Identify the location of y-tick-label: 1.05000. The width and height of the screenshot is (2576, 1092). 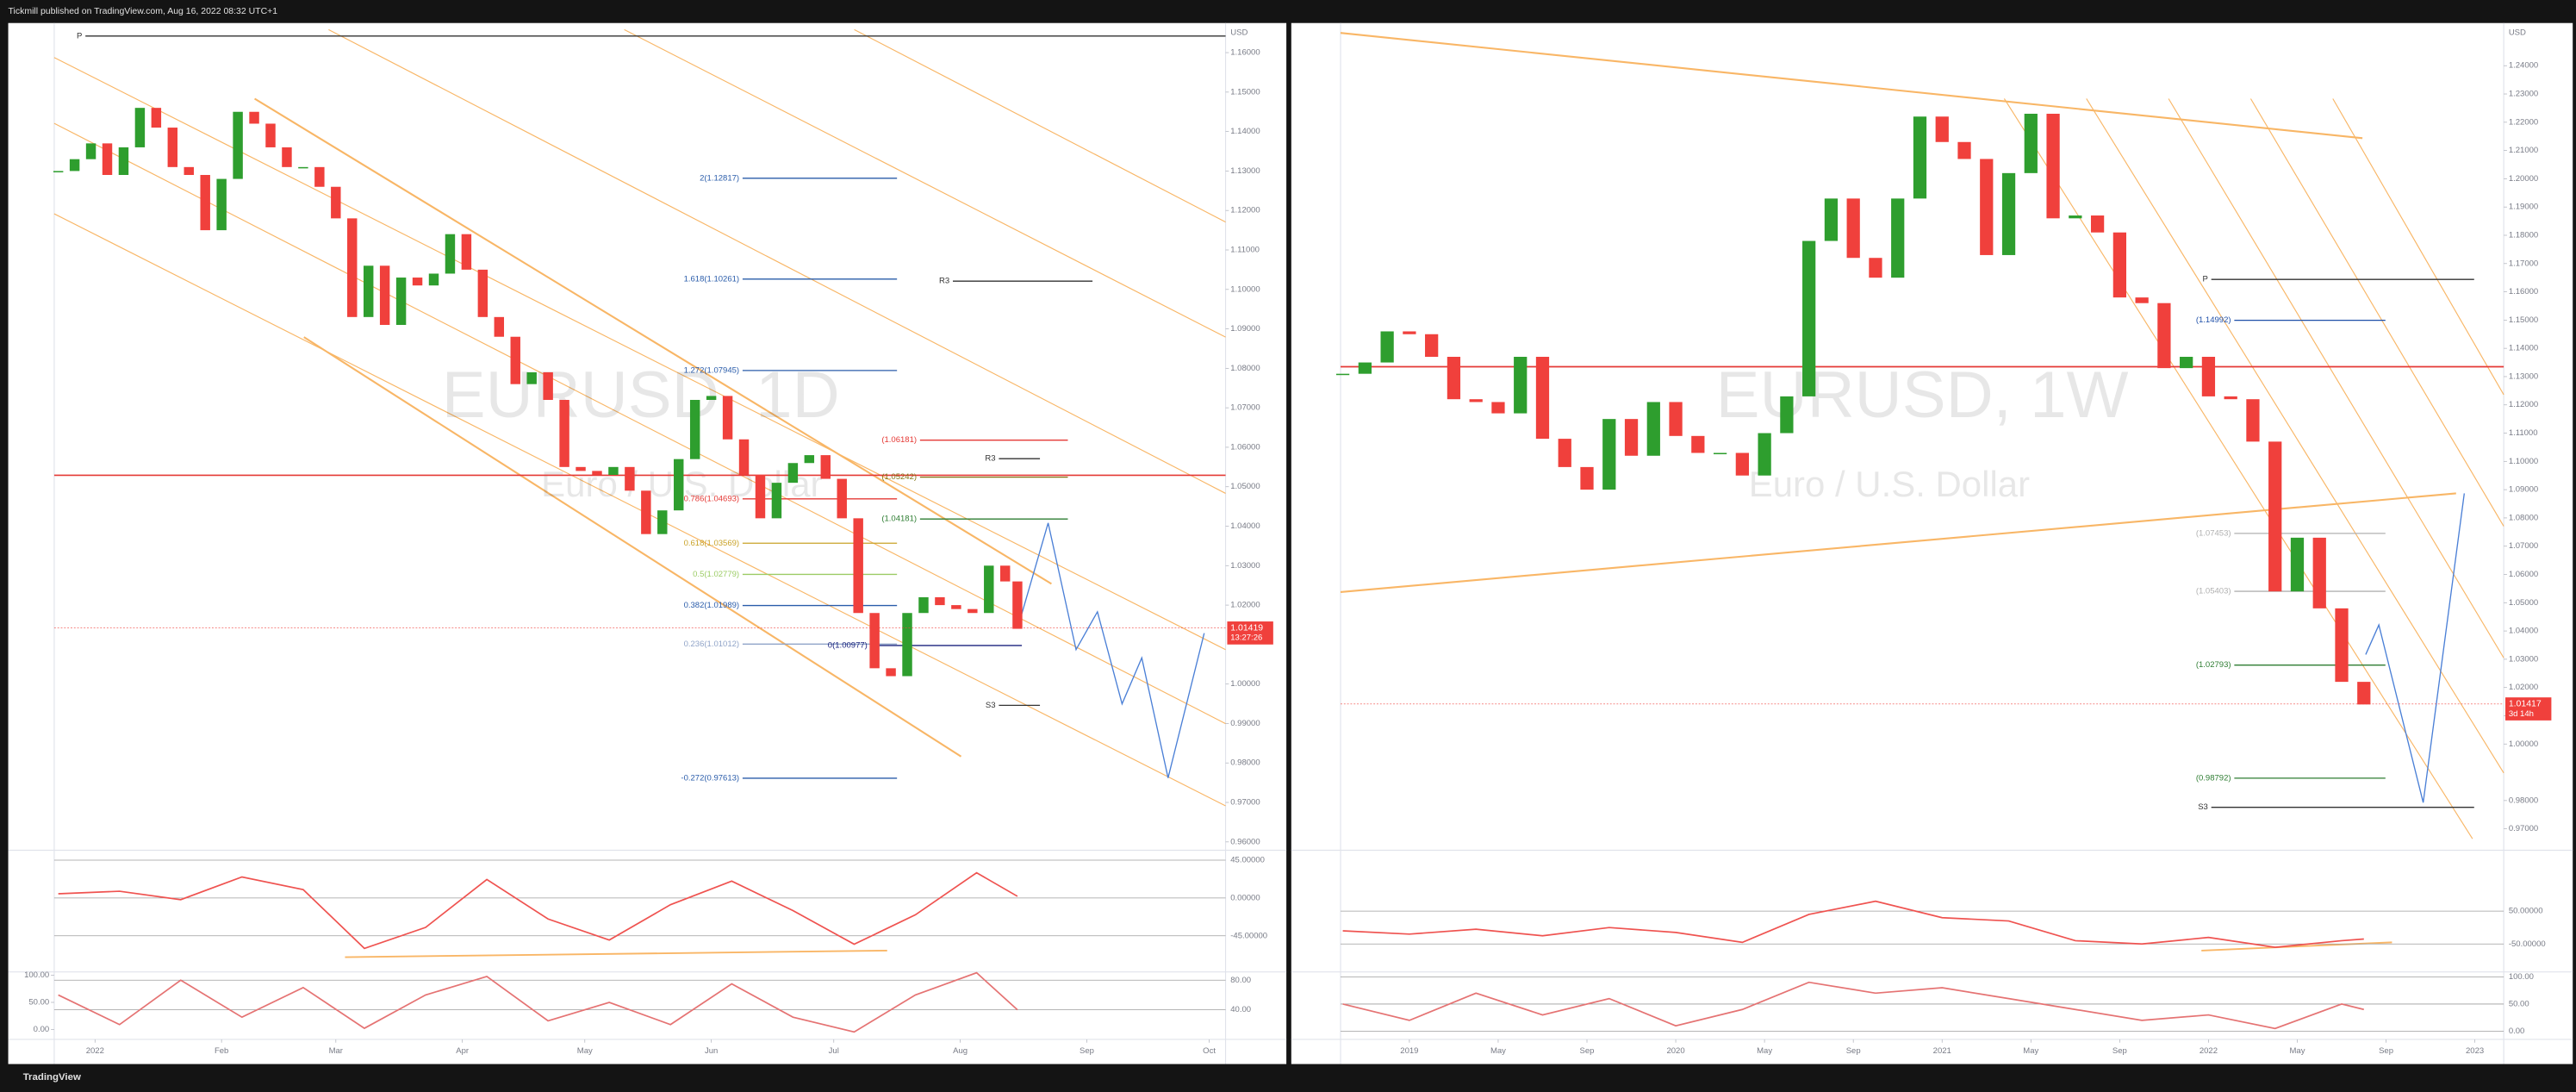
(1245, 487).